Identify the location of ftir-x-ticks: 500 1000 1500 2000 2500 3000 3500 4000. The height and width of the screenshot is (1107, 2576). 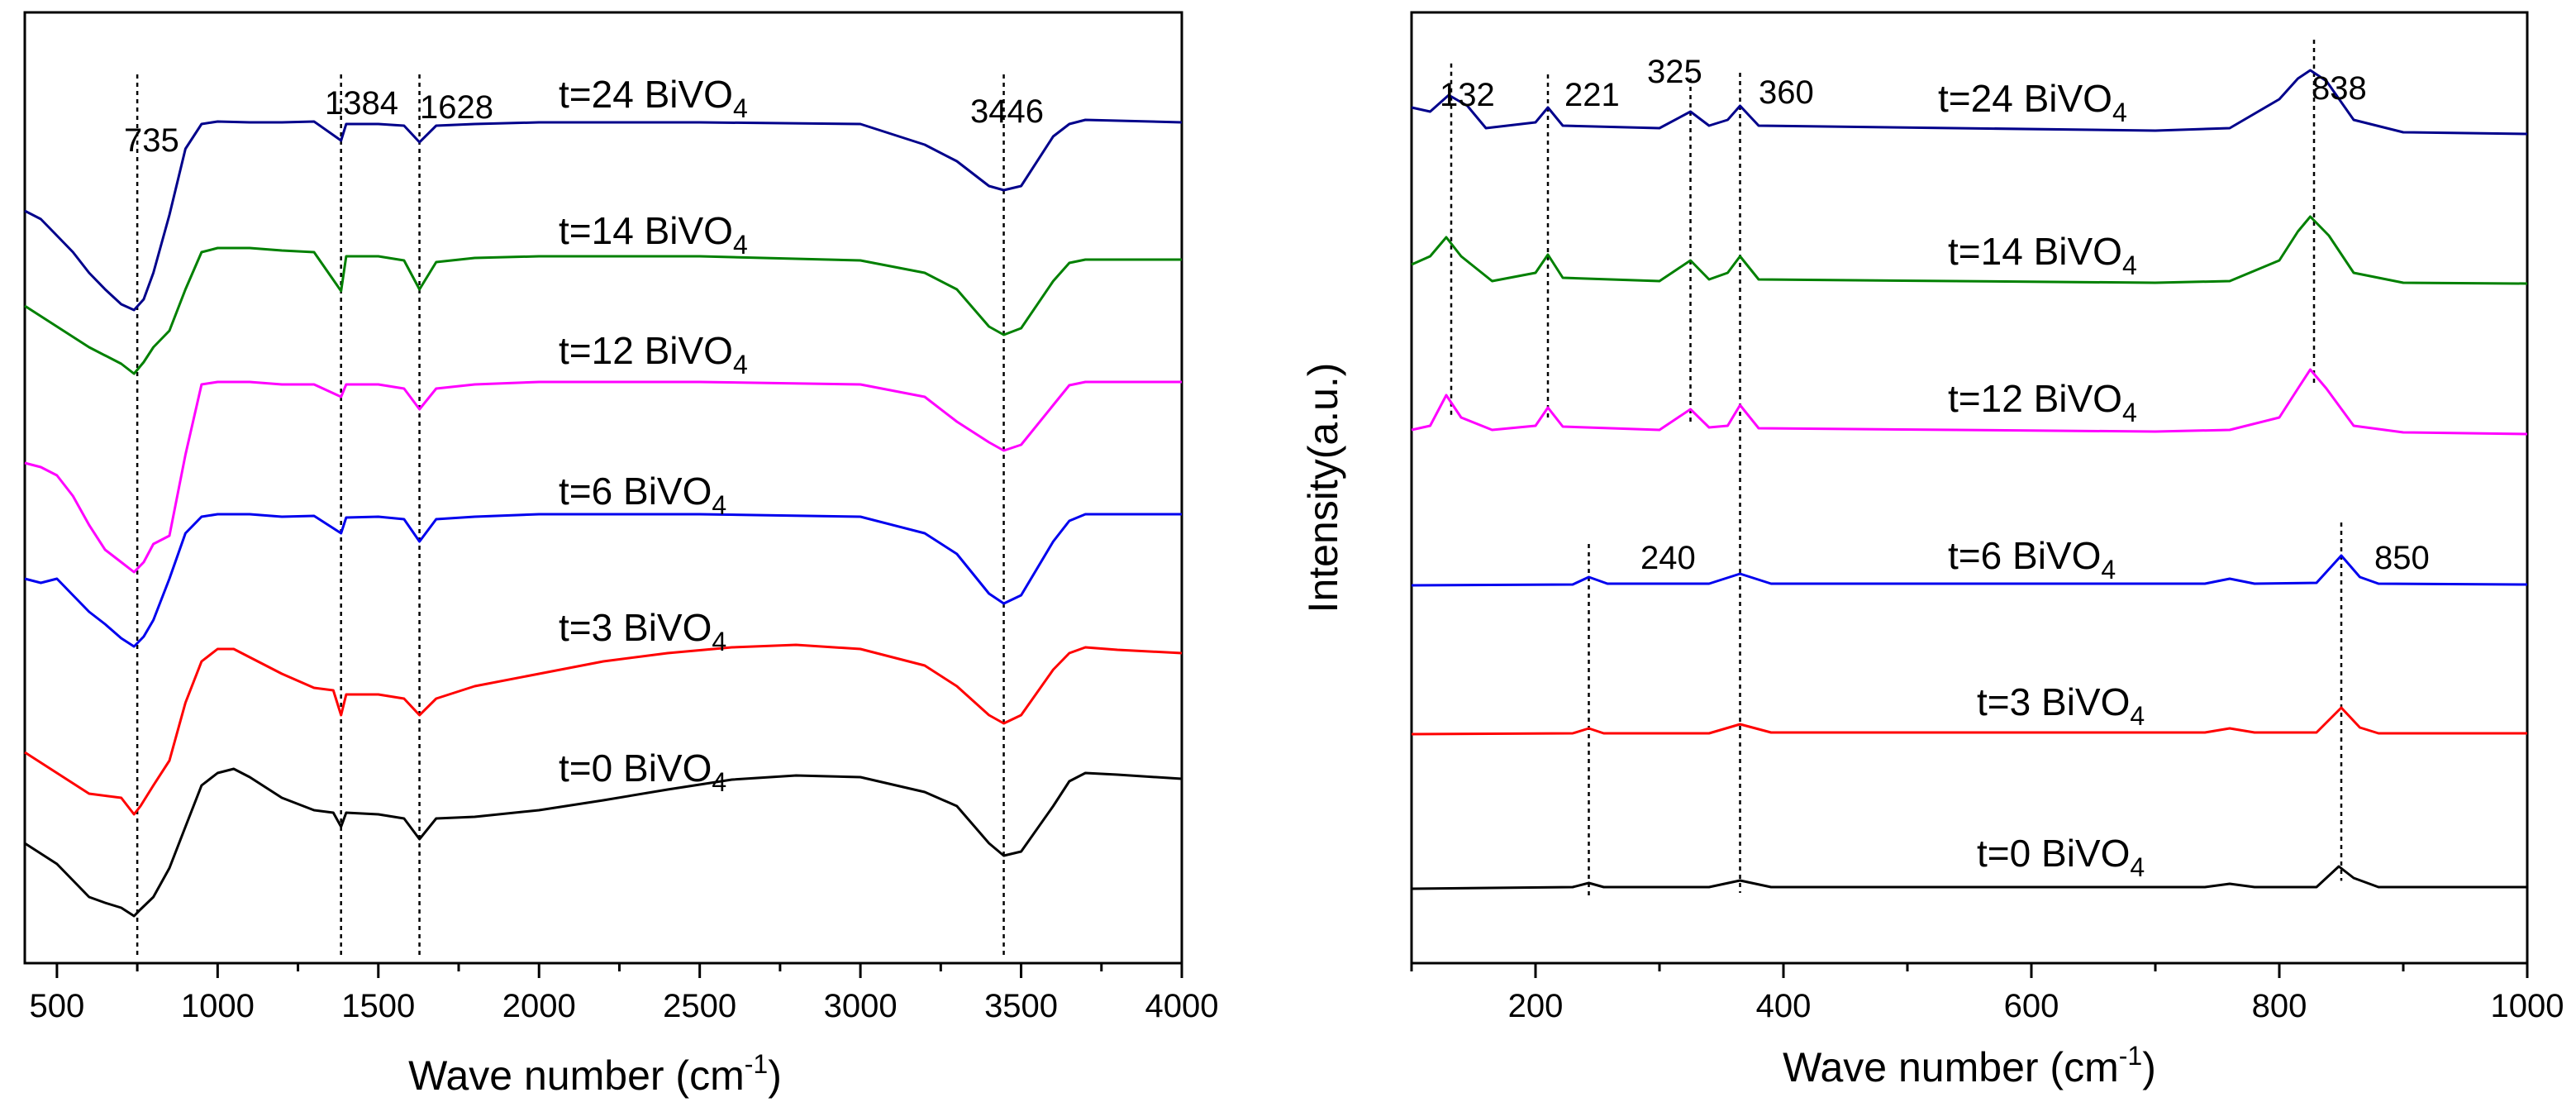
(625, 993).